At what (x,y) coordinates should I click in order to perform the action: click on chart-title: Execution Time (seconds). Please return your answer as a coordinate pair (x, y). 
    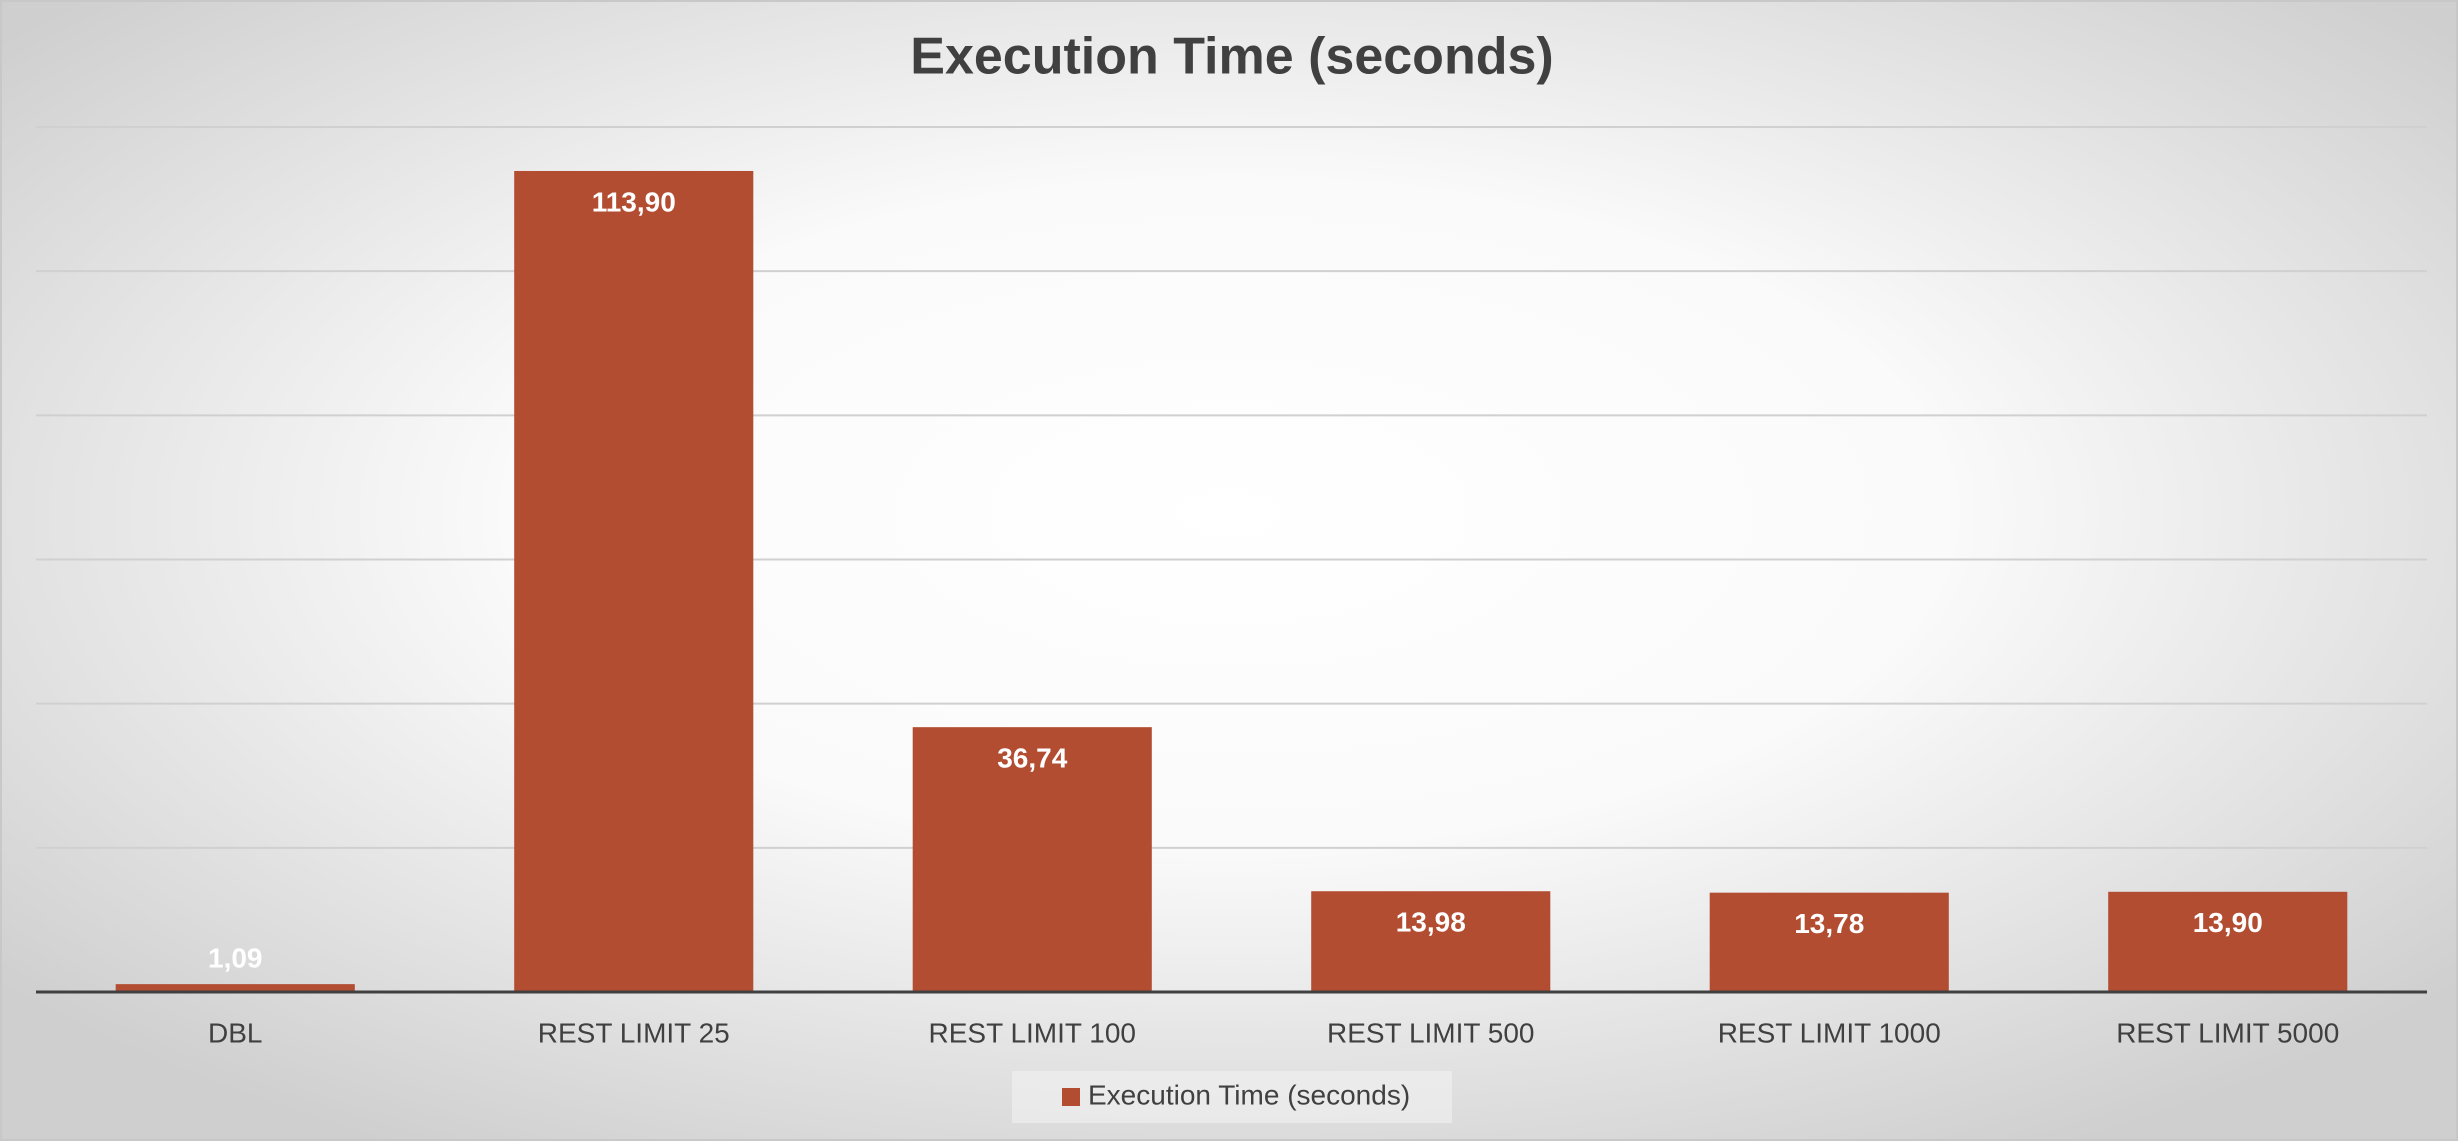
    Looking at the image, I should click on (1231, 57).